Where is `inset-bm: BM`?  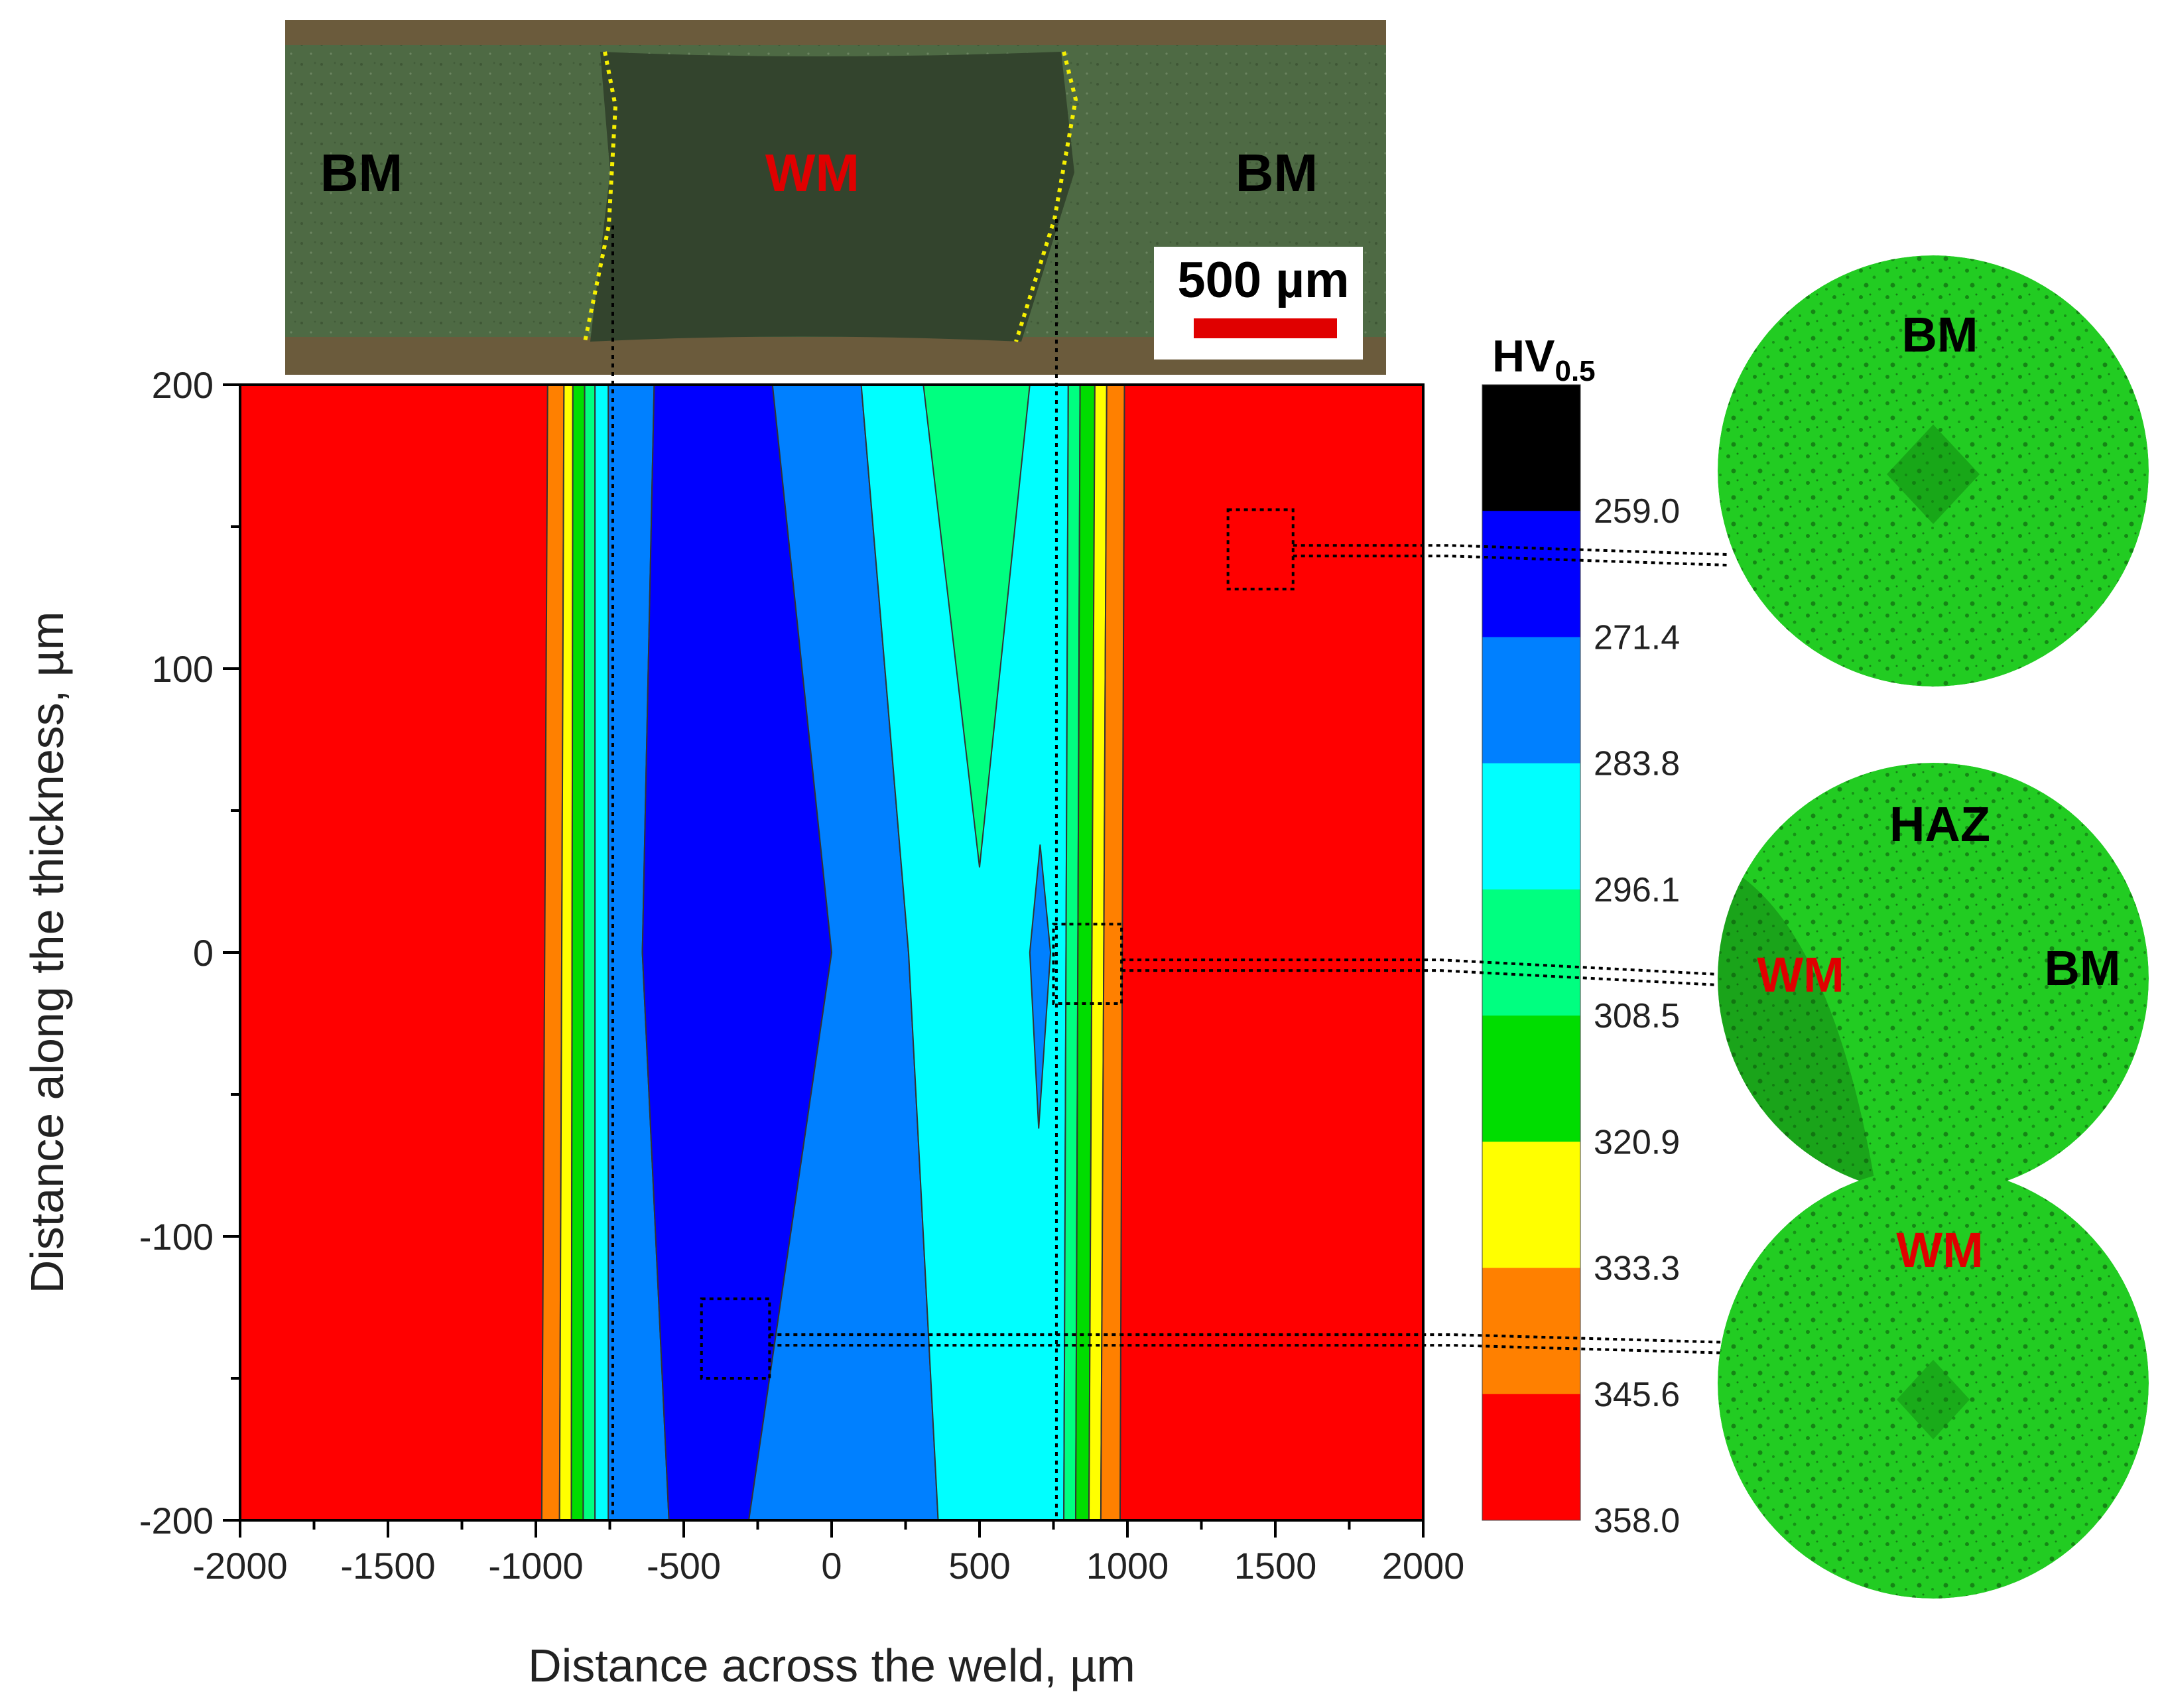 inset-bm: BM is located at coordinates (1933, 471).